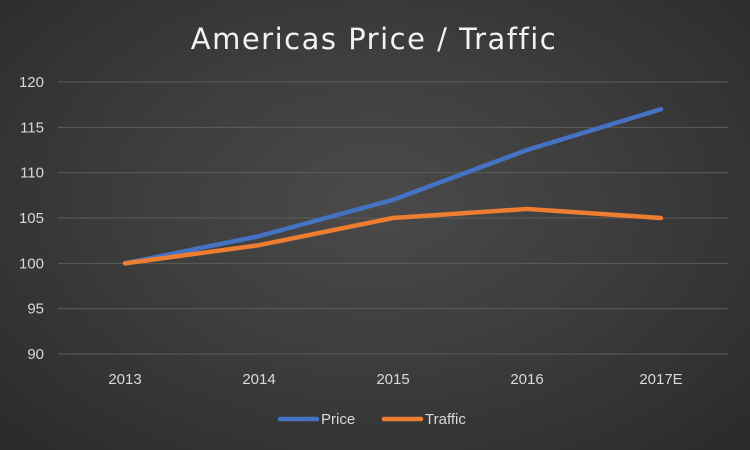 This screenshot has width=750, height=450. I want to click on y-tick-label: 120, so click(31, 82).